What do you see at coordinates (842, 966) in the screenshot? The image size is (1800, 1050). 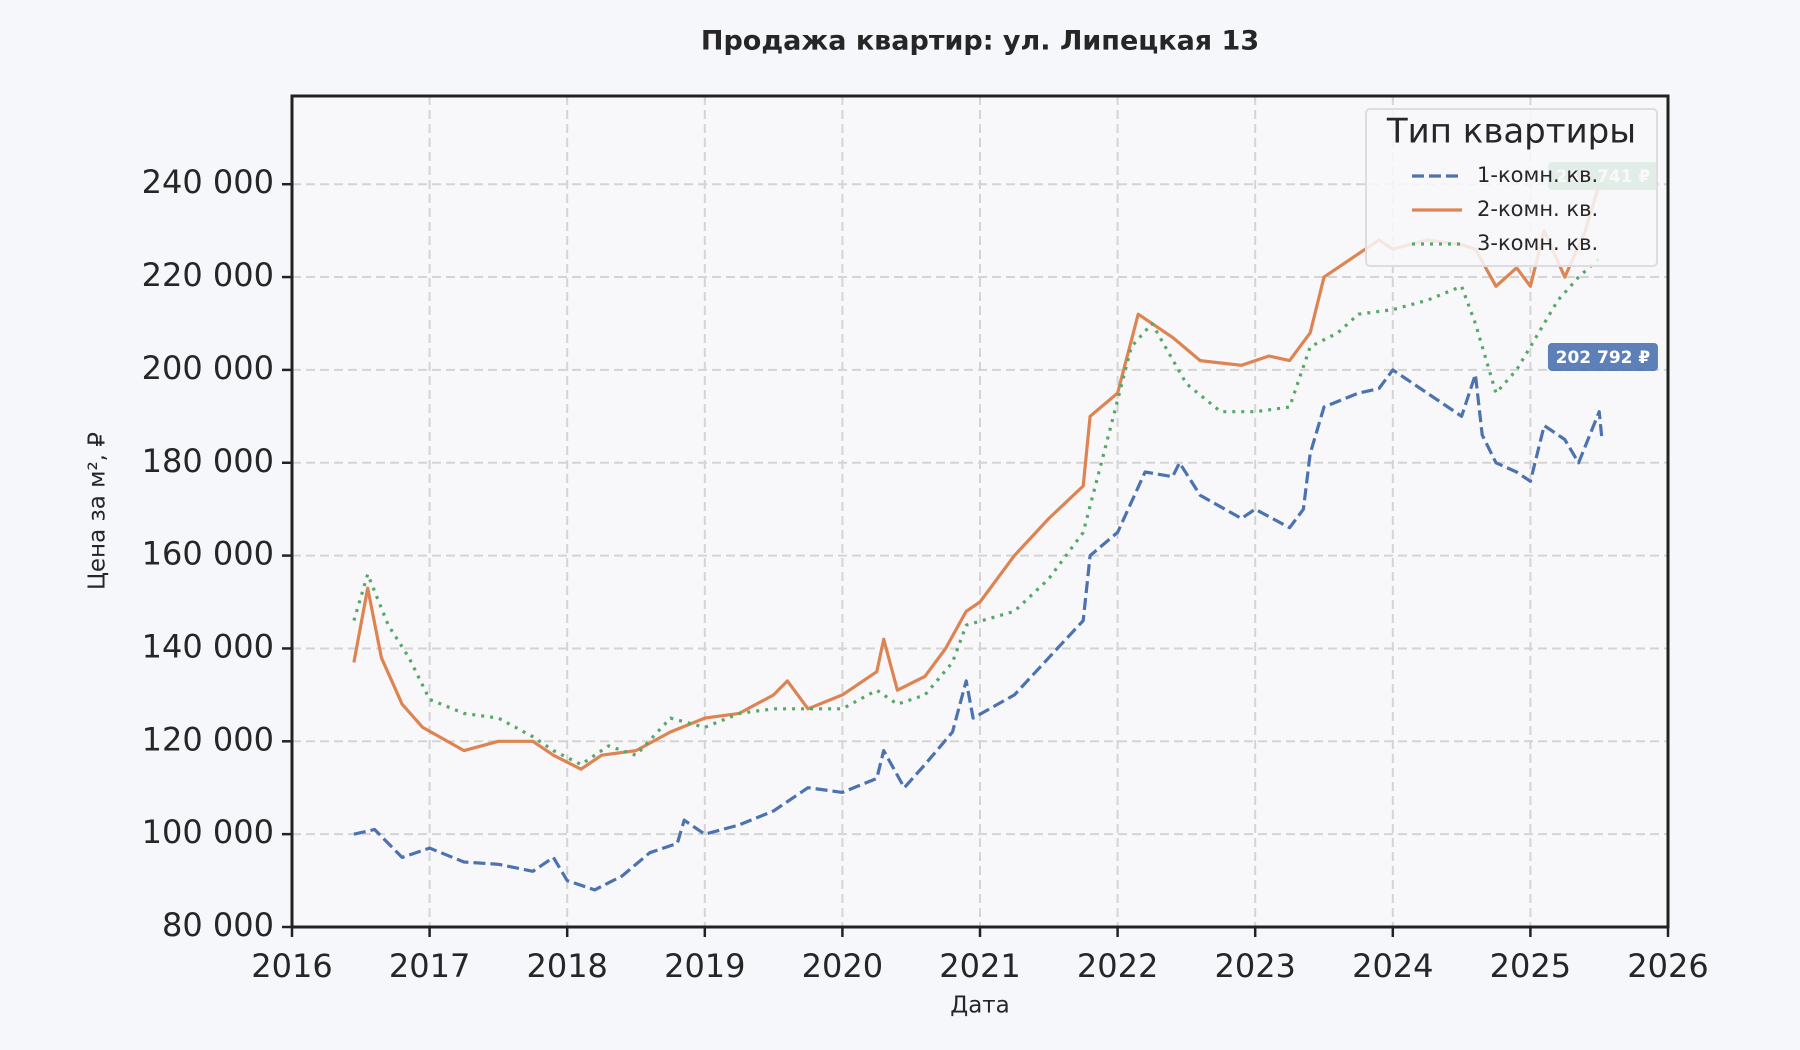 I see `x-tick-label: 2020` at bounding box center [842, 966].